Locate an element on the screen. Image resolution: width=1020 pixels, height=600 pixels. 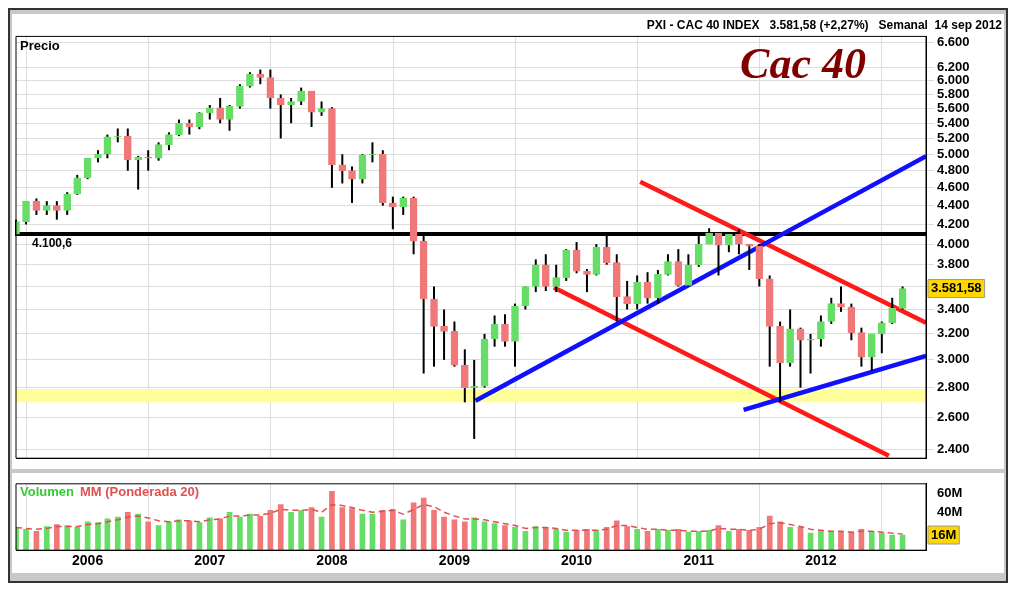
y-tick-label: 5.800 is located at coordinates (953, 94).